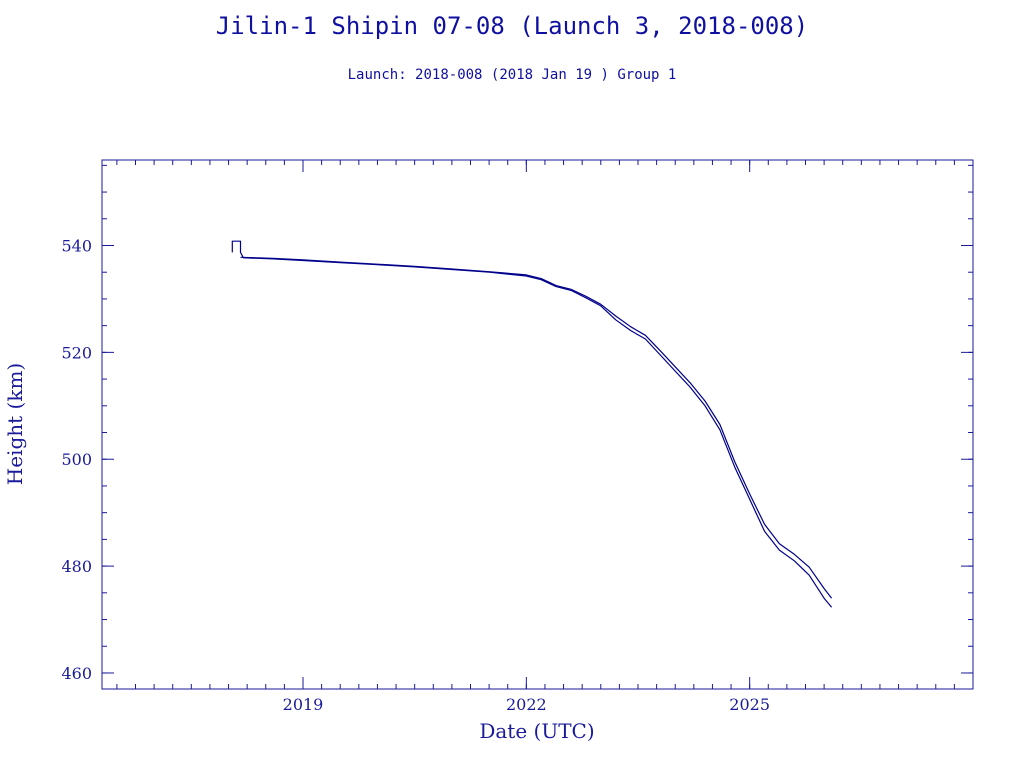 The height and width of the screenshot is (768, 1024). What do you see at coordinates (303, 704) in the screenshot?
I see `x-tick-label: 2019` at bounding box center [303, 704].